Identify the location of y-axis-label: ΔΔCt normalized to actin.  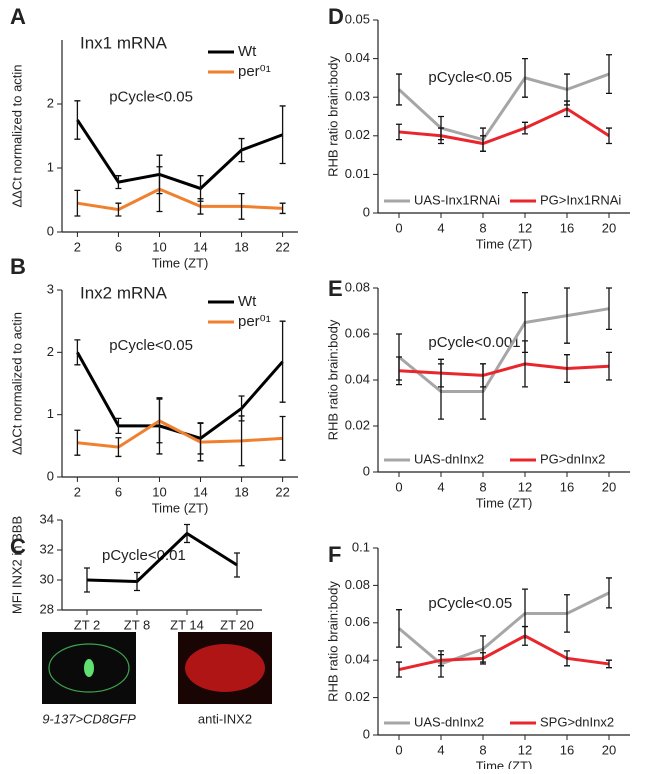
(16, 135).